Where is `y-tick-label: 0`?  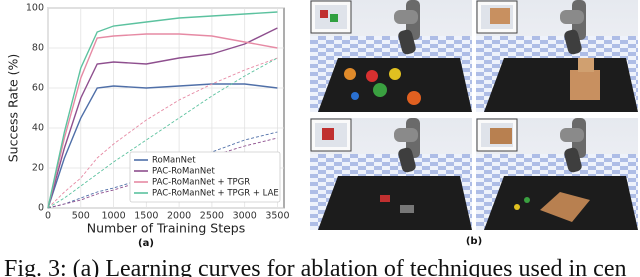
y-tick-label: 0 is located at coordinates (41, 208).